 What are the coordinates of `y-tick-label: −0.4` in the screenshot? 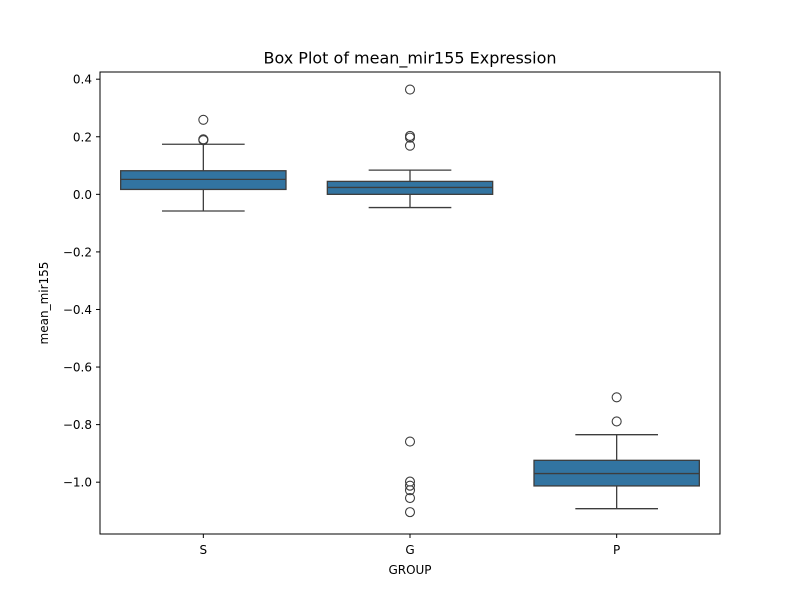 It's located at (77, 310).